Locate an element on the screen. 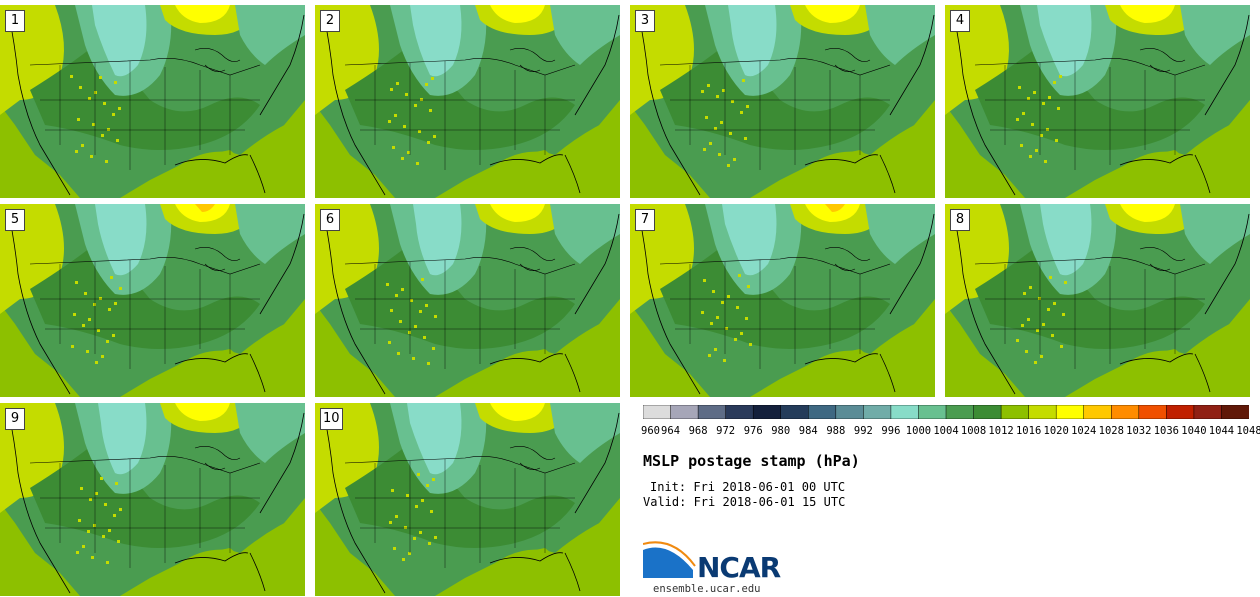 This screenshot has height=597, width=1260. colorbar-tick-label: 1008 is located at coordinates (973, 431).